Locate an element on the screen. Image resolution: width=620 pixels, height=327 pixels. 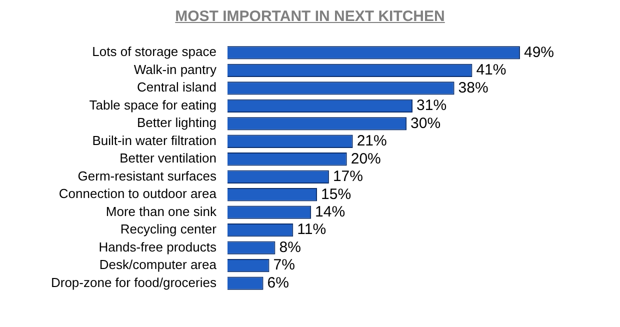
y-tick-label: More than one sink is located at coordinates (161, 211).